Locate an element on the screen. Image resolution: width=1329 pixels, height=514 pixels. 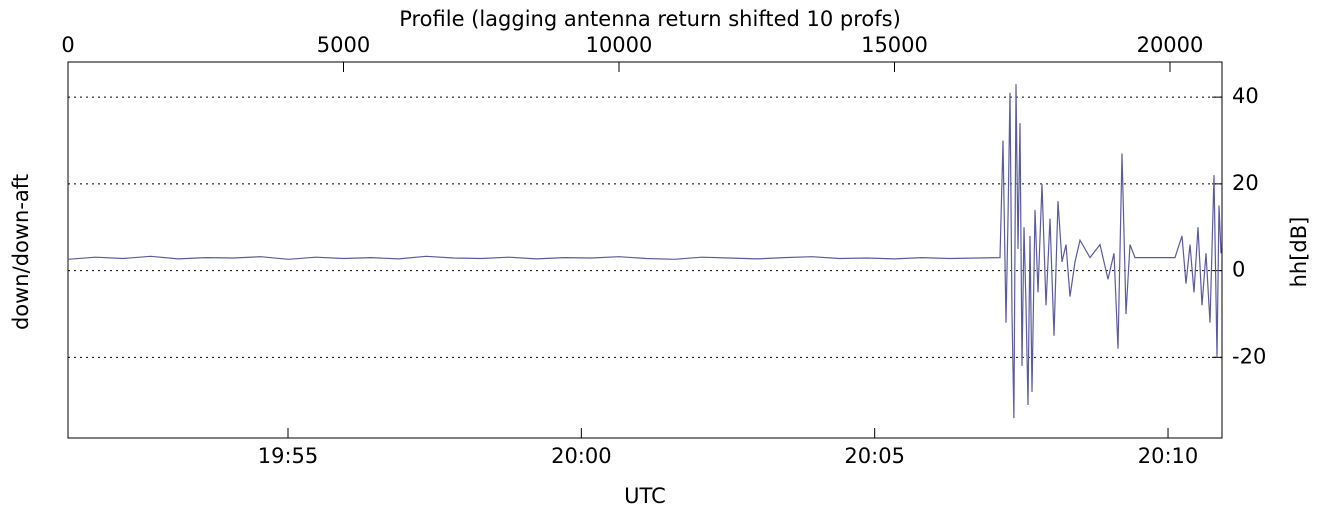
x-tick-label: 10000 is located at coordinates (619, 45).